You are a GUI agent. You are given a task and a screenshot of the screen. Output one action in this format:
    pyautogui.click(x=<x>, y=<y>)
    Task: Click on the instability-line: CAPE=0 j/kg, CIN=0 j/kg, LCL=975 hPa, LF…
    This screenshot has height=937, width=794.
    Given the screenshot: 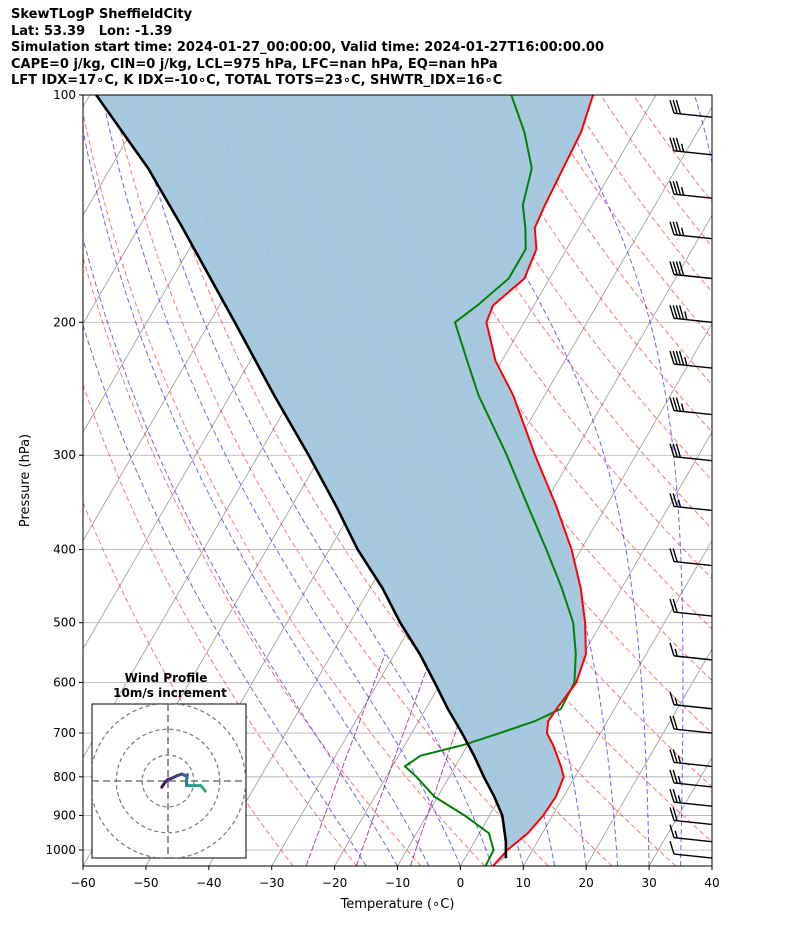 What is the action you would take?
    pyautogui.click(x=254, y=64)
    